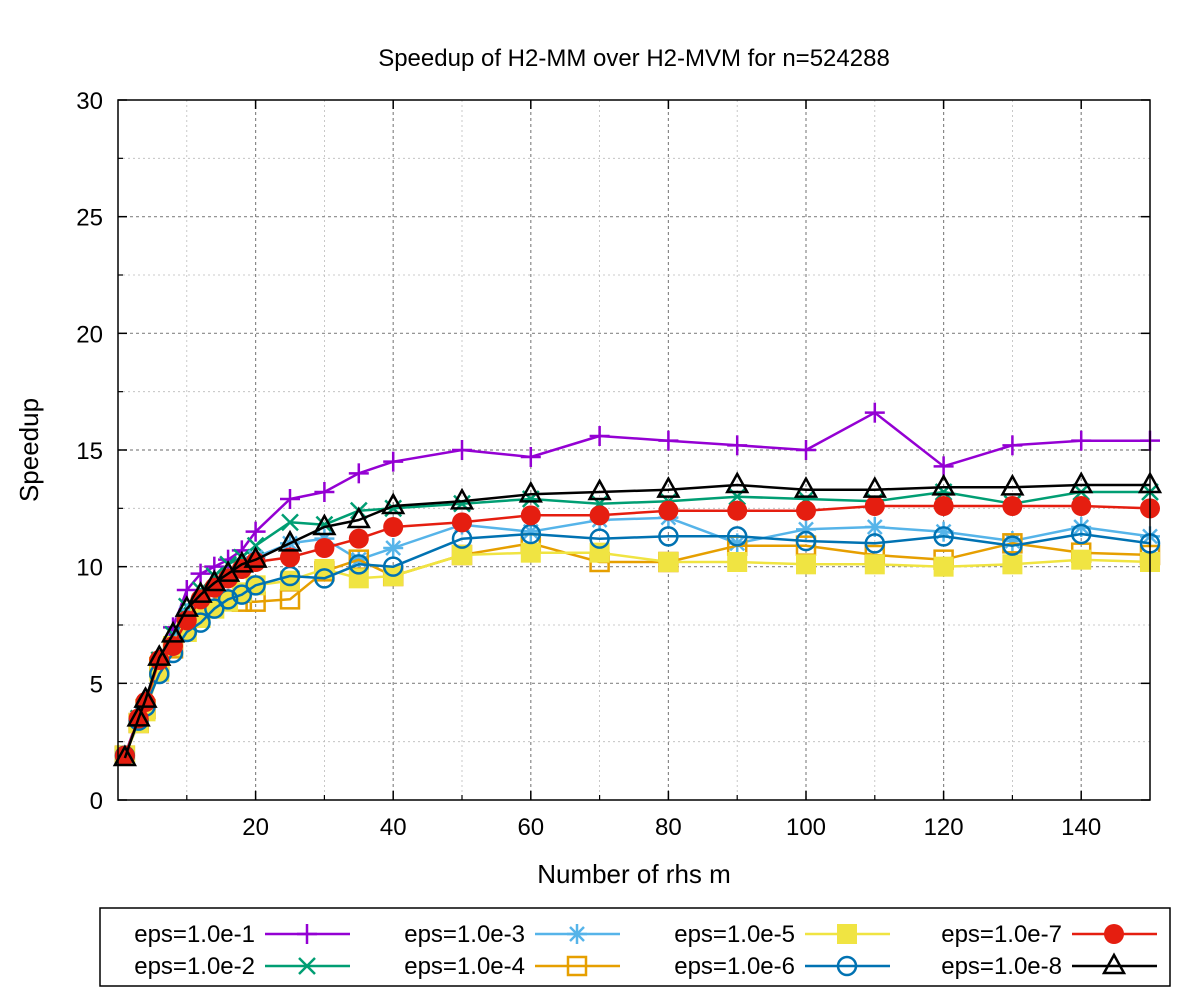  Describe the element at coordinates (464, 966) in the screenshot. I see `legend-label: eps=1.0e-4` at that location.